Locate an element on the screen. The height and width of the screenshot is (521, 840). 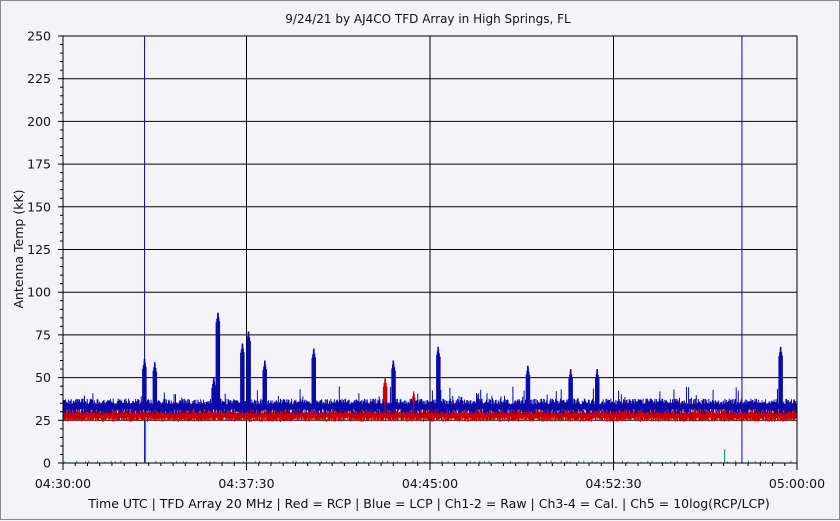
y-axis-ticks: 0 25 50 75 100 125 150 175 200 225 250 is located at coordinates (45, 250).